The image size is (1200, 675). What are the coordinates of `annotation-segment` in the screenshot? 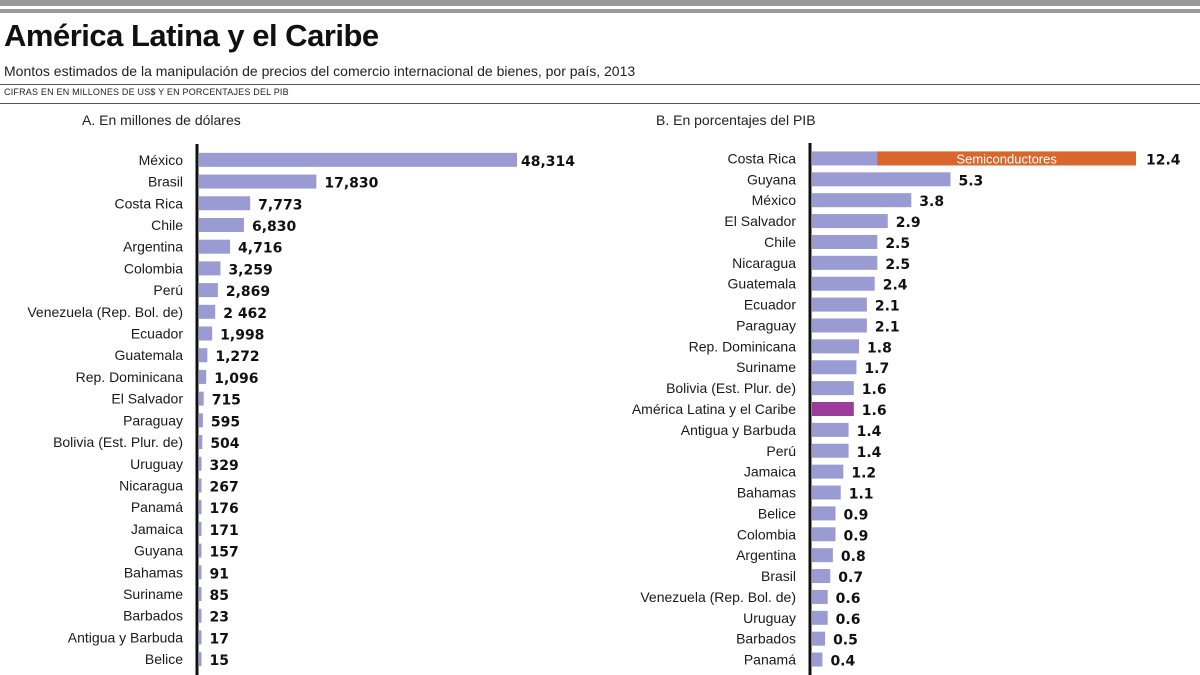 It's located at (1006, 158).